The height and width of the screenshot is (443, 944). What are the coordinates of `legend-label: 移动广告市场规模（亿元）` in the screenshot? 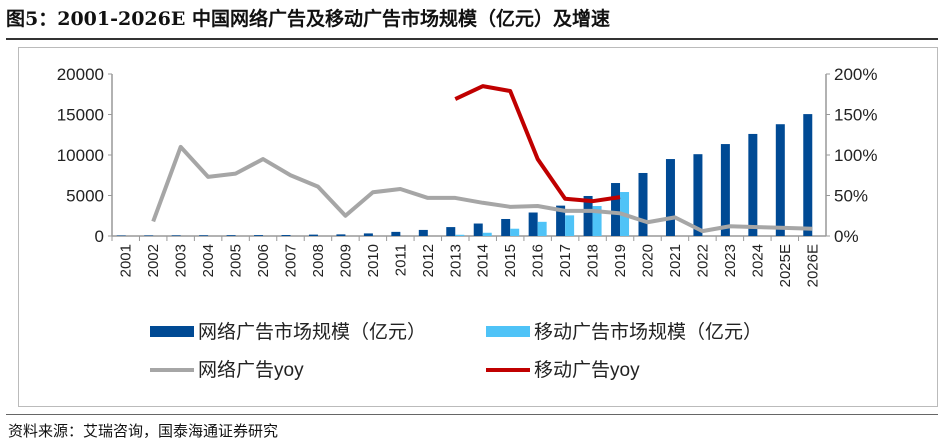 It's located at (648, 332).